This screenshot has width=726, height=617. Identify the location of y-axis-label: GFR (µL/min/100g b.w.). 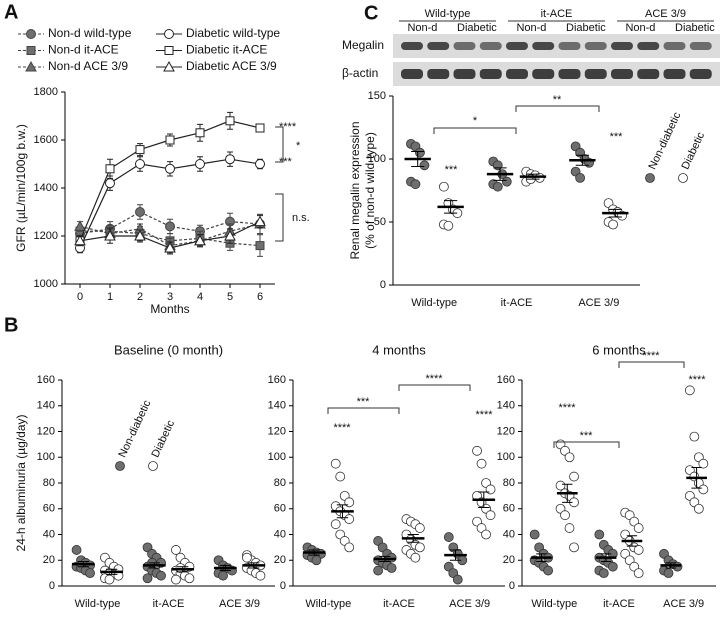
(21, 188).